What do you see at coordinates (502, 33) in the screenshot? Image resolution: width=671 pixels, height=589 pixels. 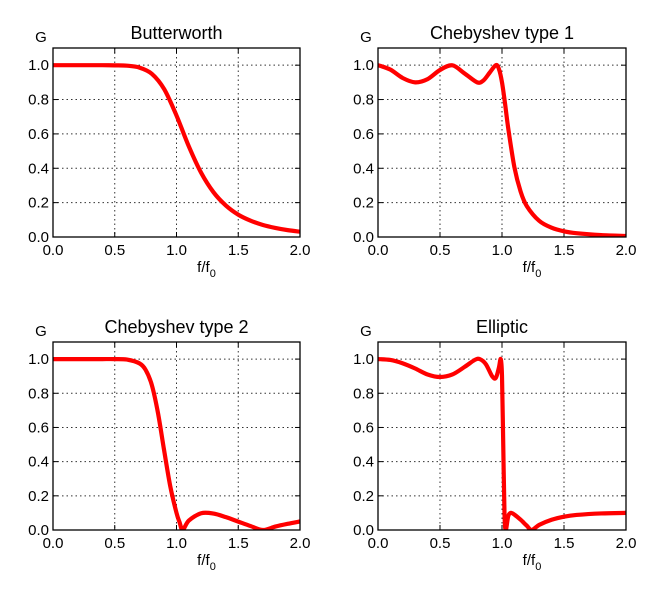 I see `subplot-title: Chebyshev type 1` at bounding box center [502, 33].